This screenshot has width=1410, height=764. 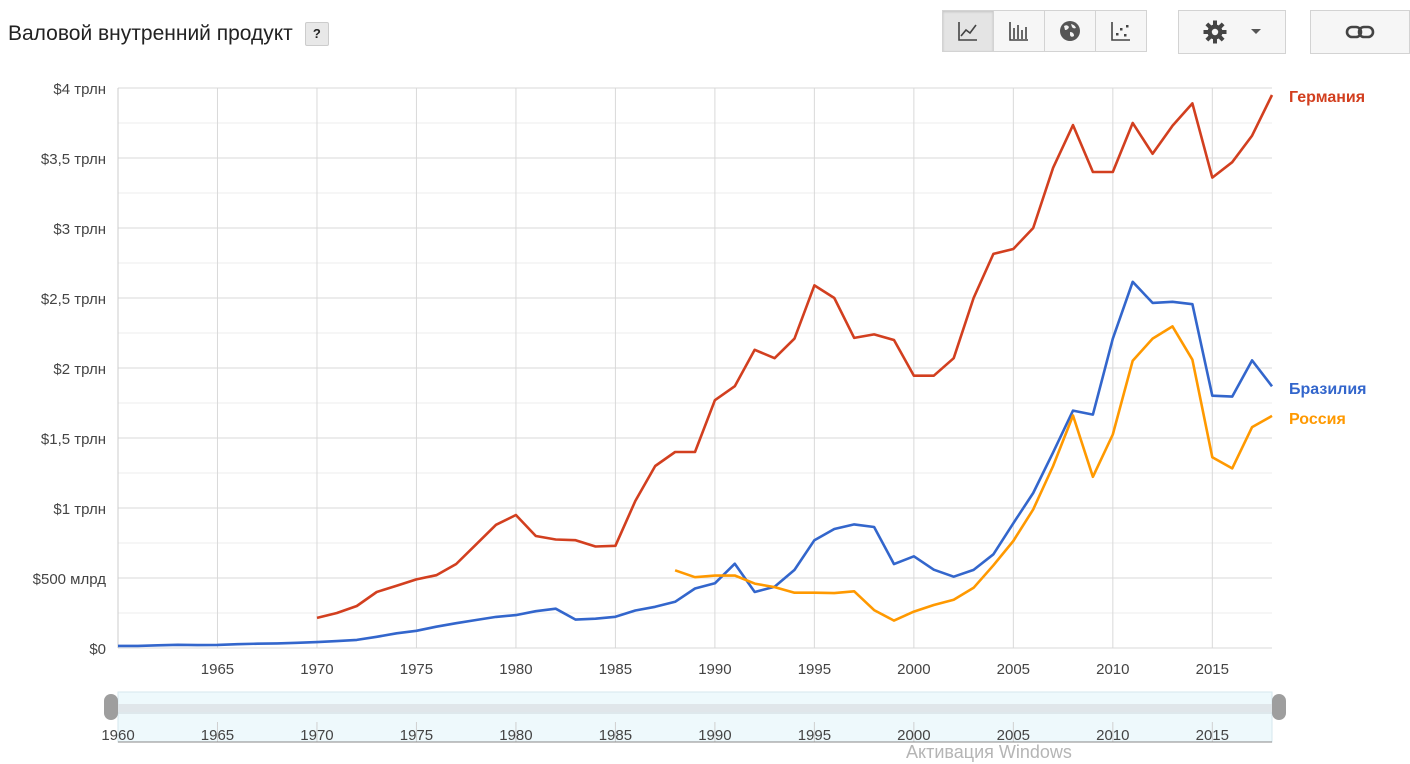 What do you see at coordinates (150, 33) in the screenshot?
I see `page-title: Валовой внутренний продукт` at bounding box center [150, 33].